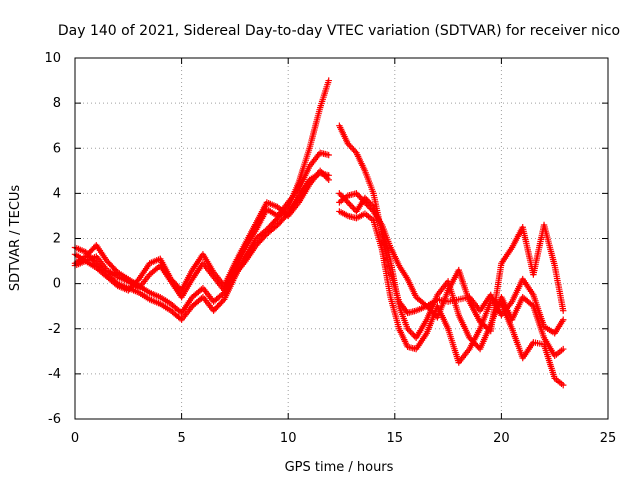  Describe the element at coordinates (54, 329) in the screenshot. I see `y-tick-label: -2` at that location.